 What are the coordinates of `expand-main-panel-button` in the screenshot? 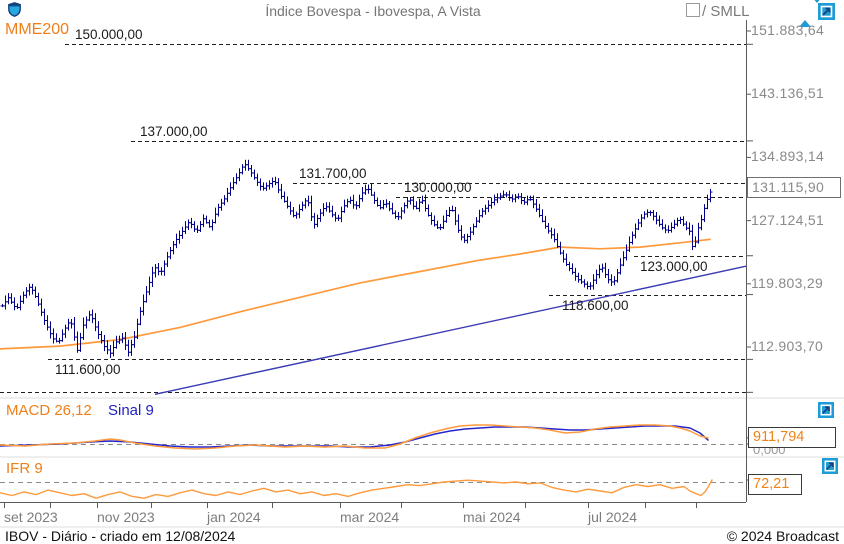 It's located at (826, 14).